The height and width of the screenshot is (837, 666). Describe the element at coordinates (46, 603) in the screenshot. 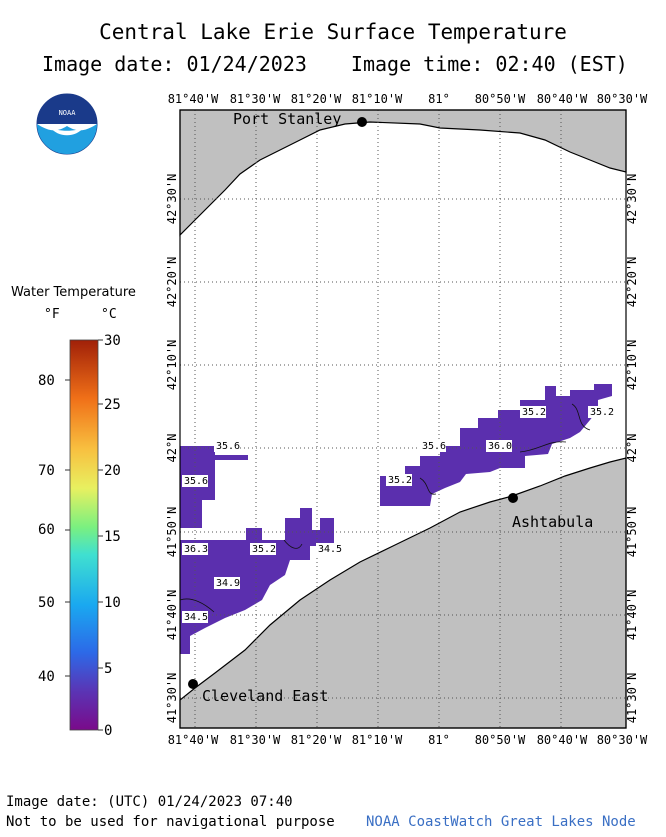

I see `legend-f-tick: 50` at that location.